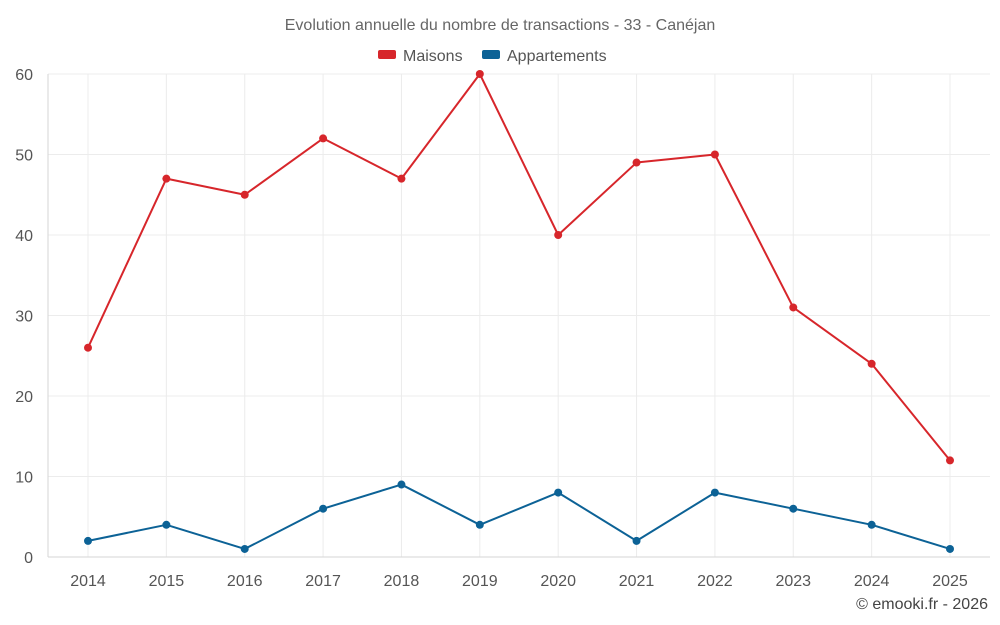 The width and height of the screenshot is (1000, 625). Describe the element at coordinates (480, 581) in the screenshot. I see `x-tick-label: 2019` at that location.